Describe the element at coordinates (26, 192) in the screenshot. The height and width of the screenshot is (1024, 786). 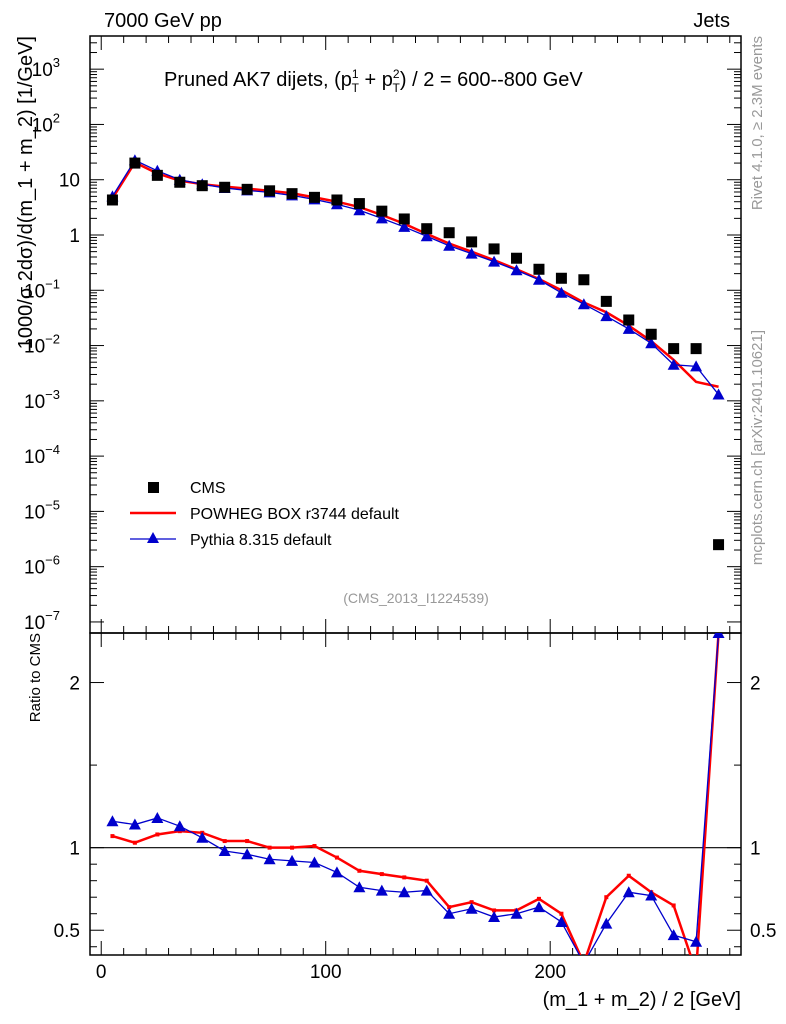
I see `y-axis-label: 1000/σ 2dσ)/d(m_1 + m_2) [1/GeV]` at that location.